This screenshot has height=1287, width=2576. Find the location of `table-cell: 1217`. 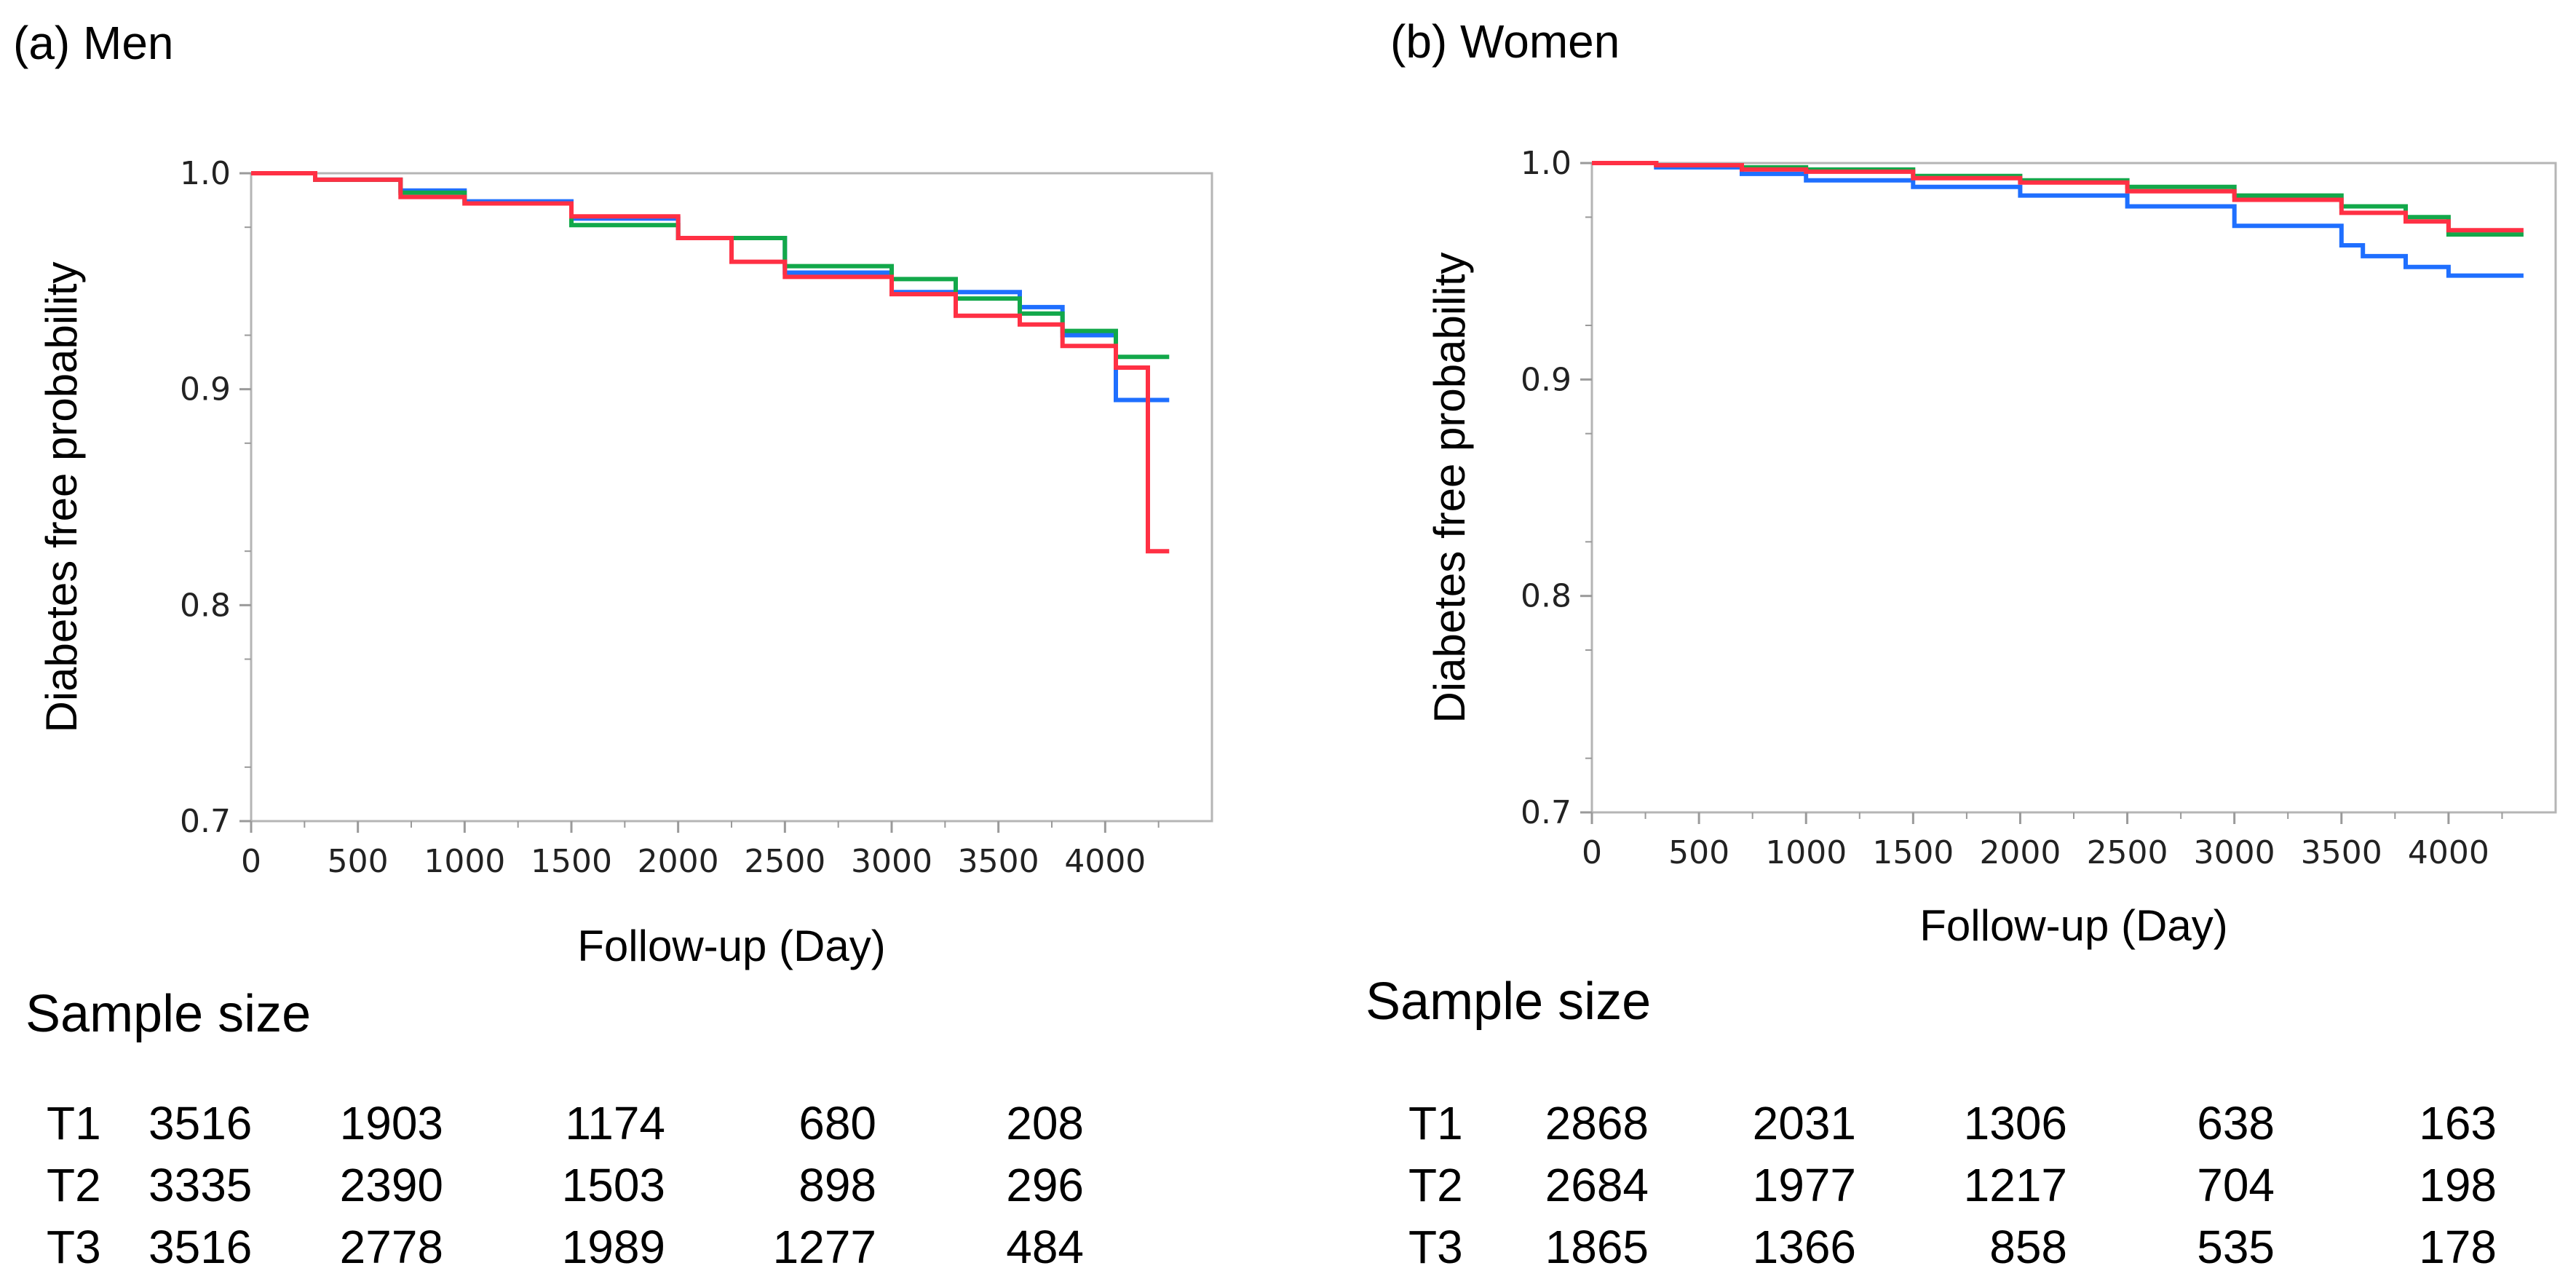

table-cell: 1217 is located at coordinates (2015, 1184).